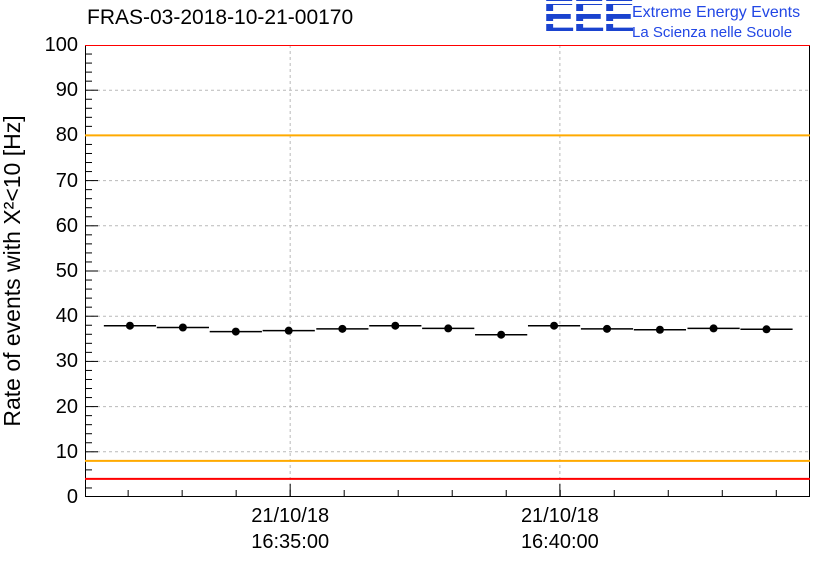  I want to click on y-tick-label: 30, so click(66, 361).